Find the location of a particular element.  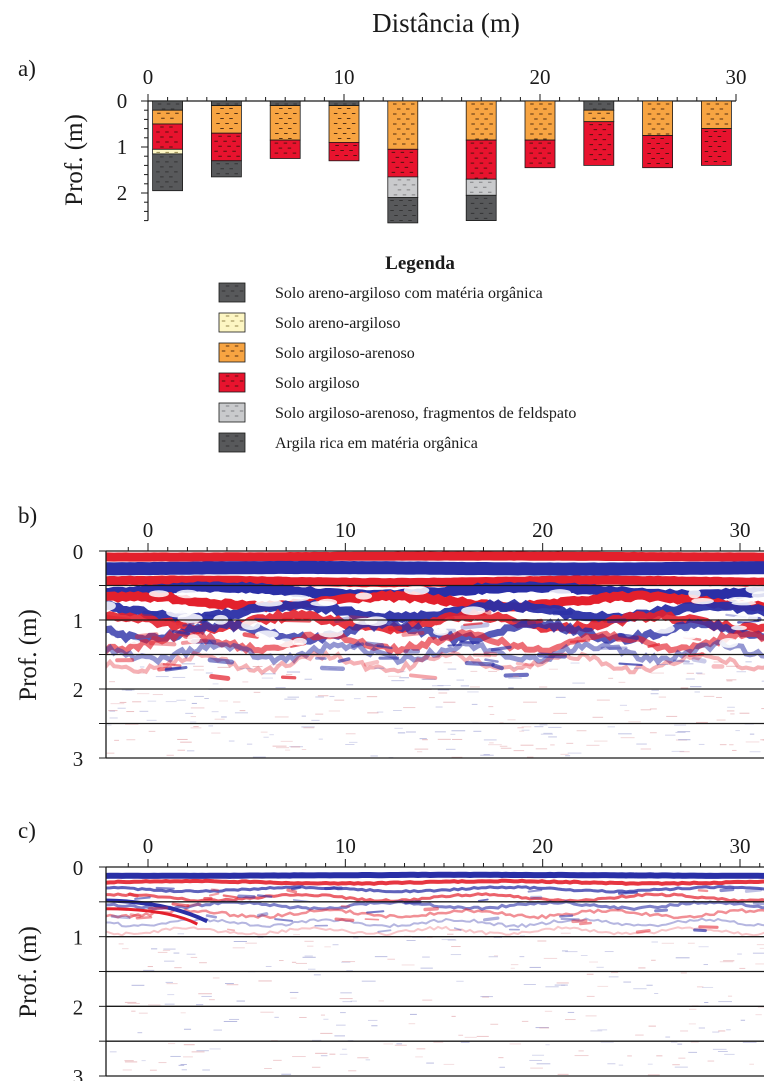

panel-c-label: c) is located at coordinates (27, 830).